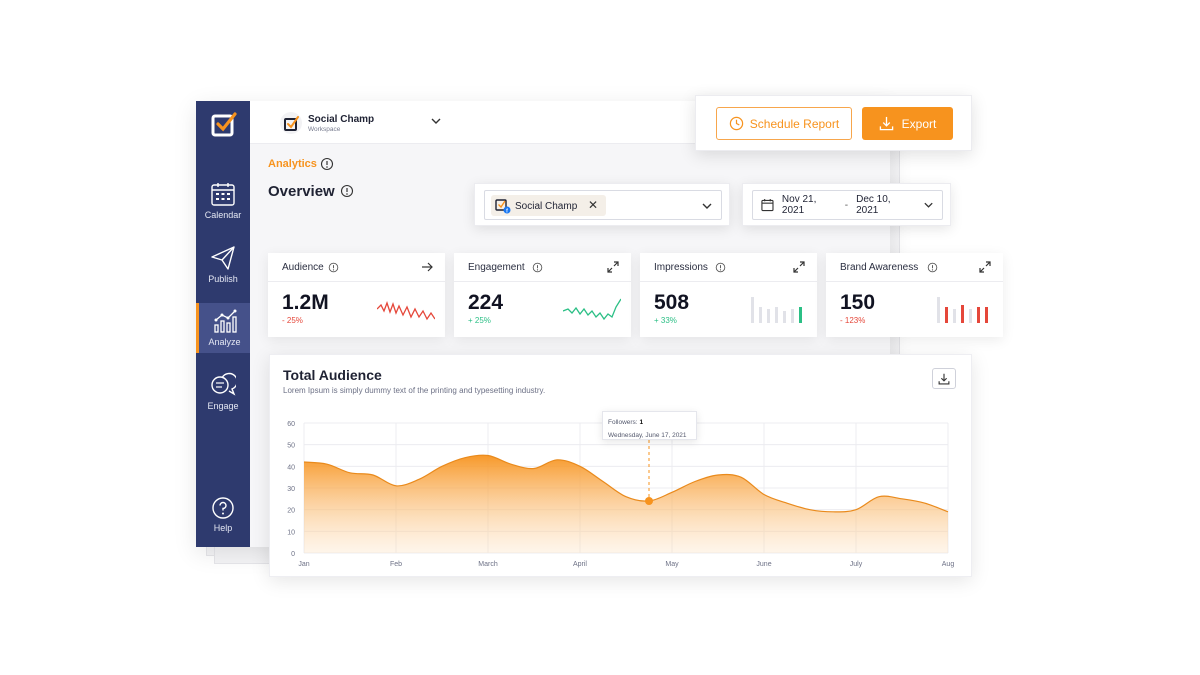 The width and height of the screenshot is (1200, 675). What do you see at coordinates (672, 302) in the screenshot?
I see `metric-value: 508` at bounding box center [672, 302].